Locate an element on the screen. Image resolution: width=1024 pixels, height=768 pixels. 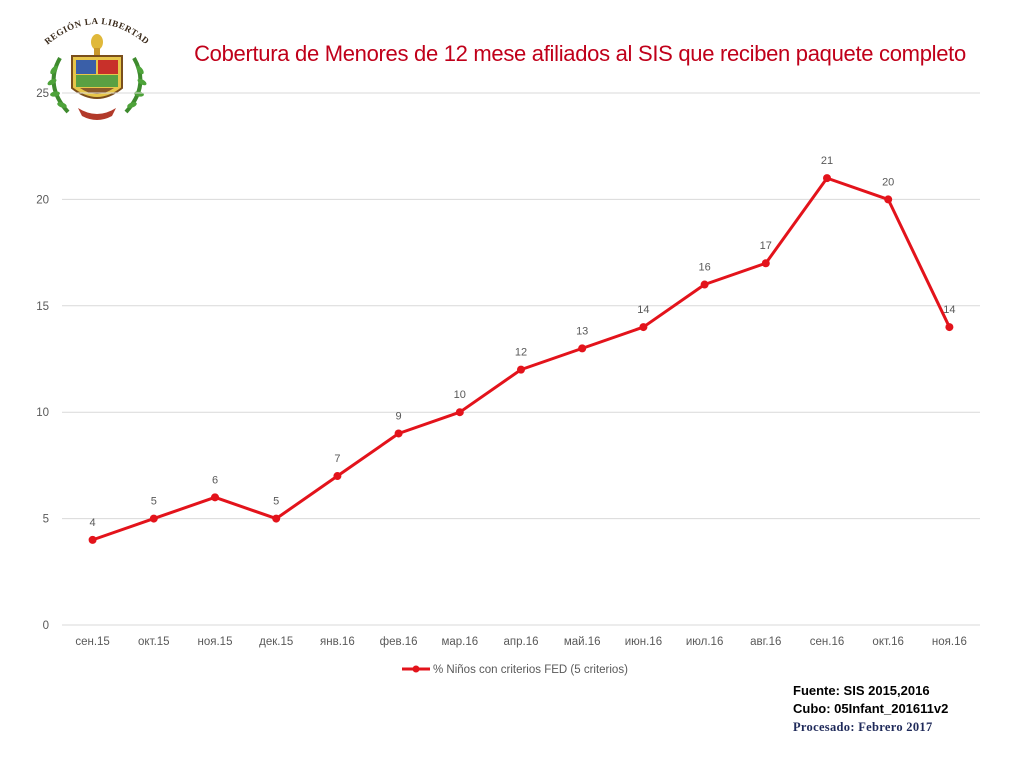
y-tick-label: 0 is located at coordinates (46, 626).